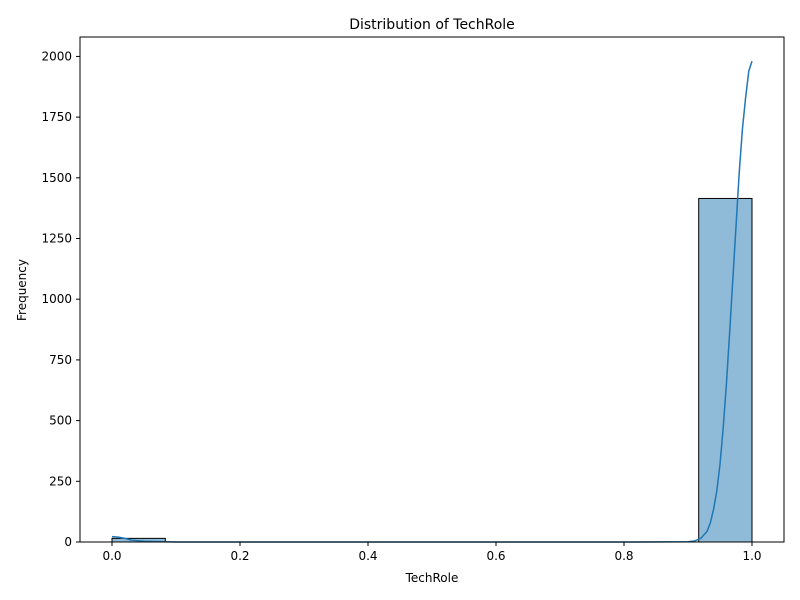  I want to click on x-tick-label: 0.0, so click(111, 556).